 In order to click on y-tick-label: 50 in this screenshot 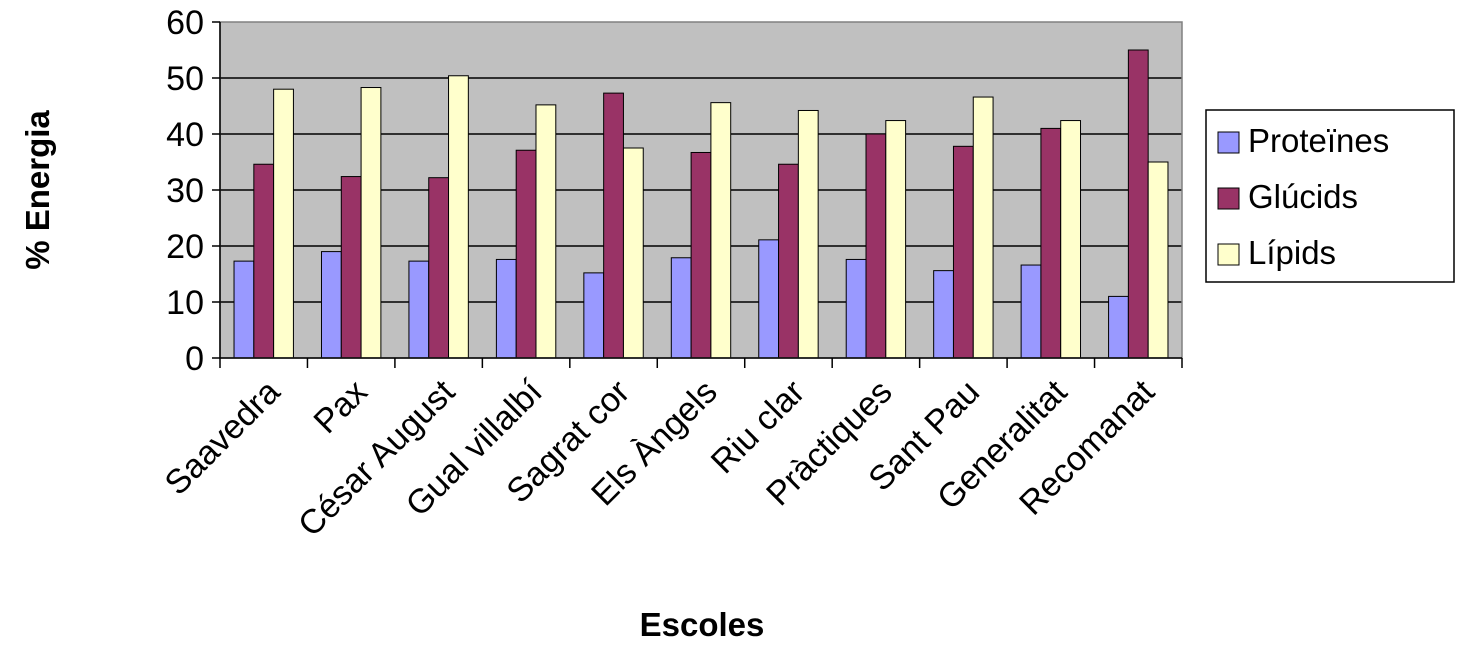, I will do `click(185, 79)`.